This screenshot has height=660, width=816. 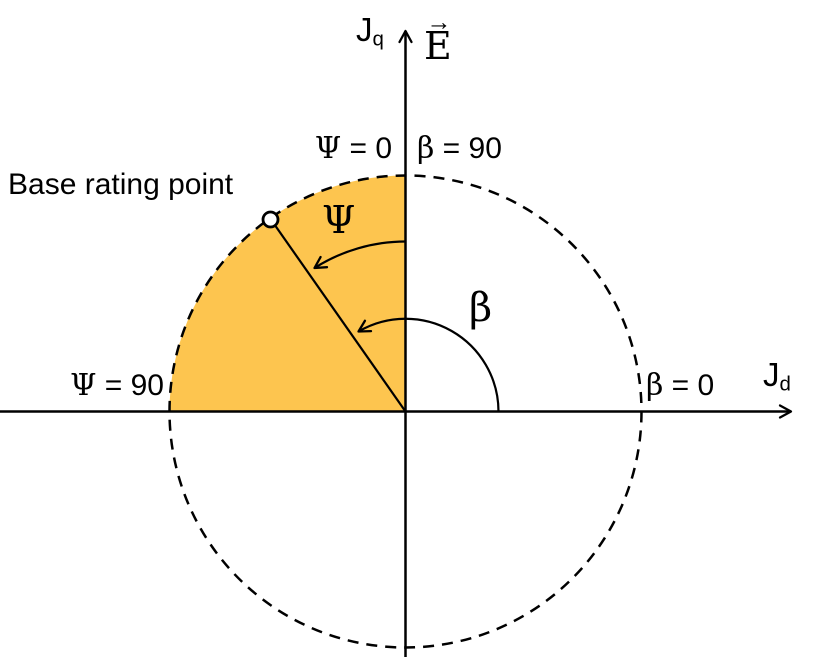 What do you see at coordinates (438, 46) in the screenshot?
I see `e-vector-label: E` at bounding box center [438, 46].